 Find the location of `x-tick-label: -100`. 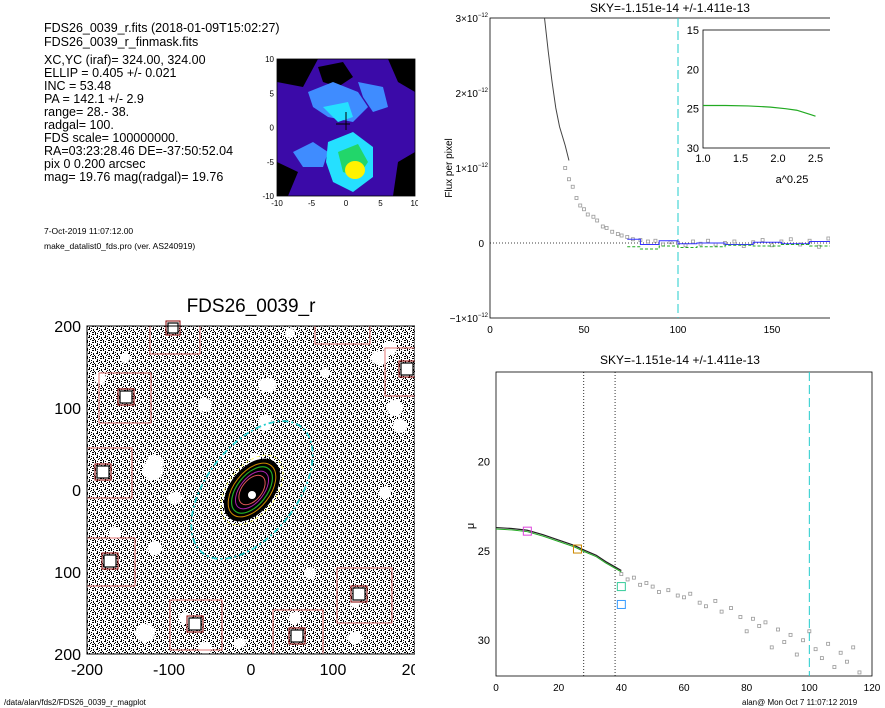

x-tick-label: -100 is located at coordinates (169, 670).